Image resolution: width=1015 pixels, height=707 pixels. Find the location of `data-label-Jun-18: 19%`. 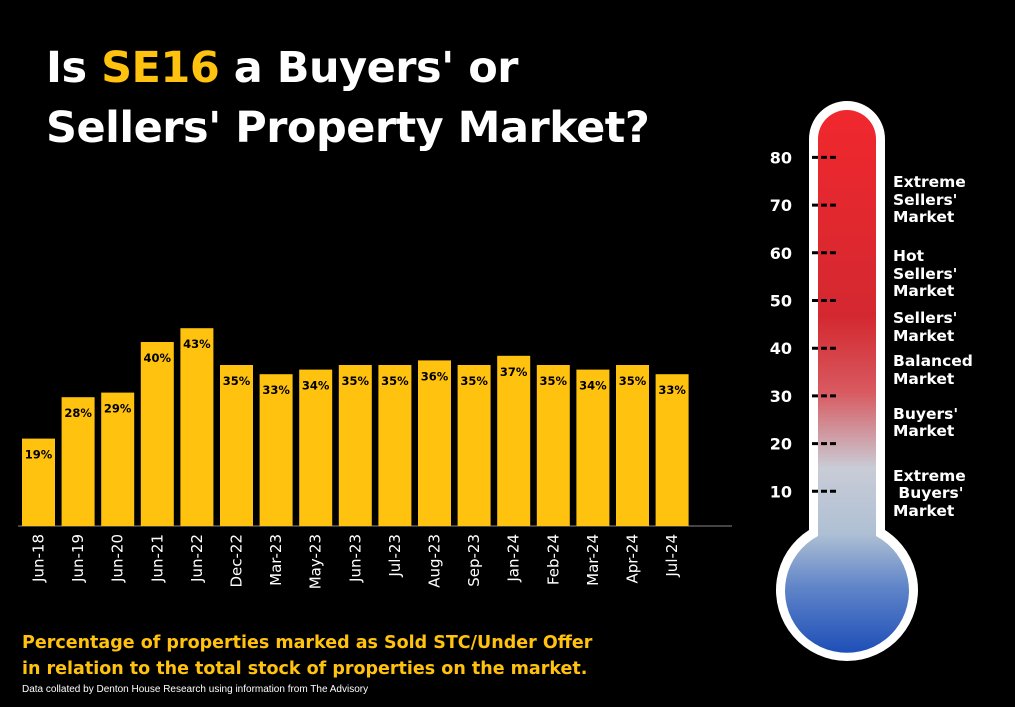

data-label-Jun-18: 19% is located at coordinates (39, 455).